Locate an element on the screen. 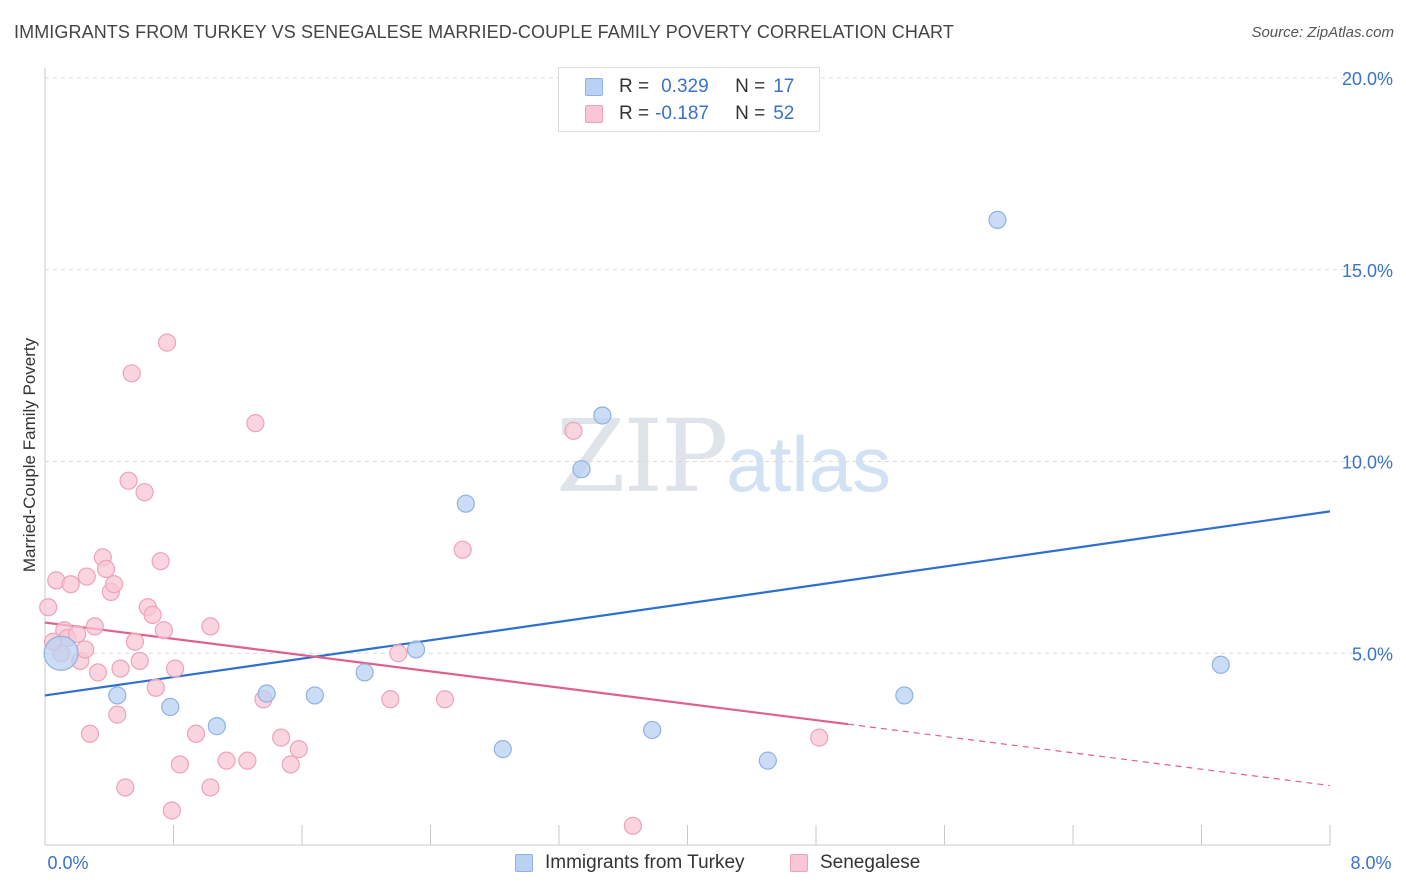  legend-r-value: 0.329 is located at coordinates (685, 86).